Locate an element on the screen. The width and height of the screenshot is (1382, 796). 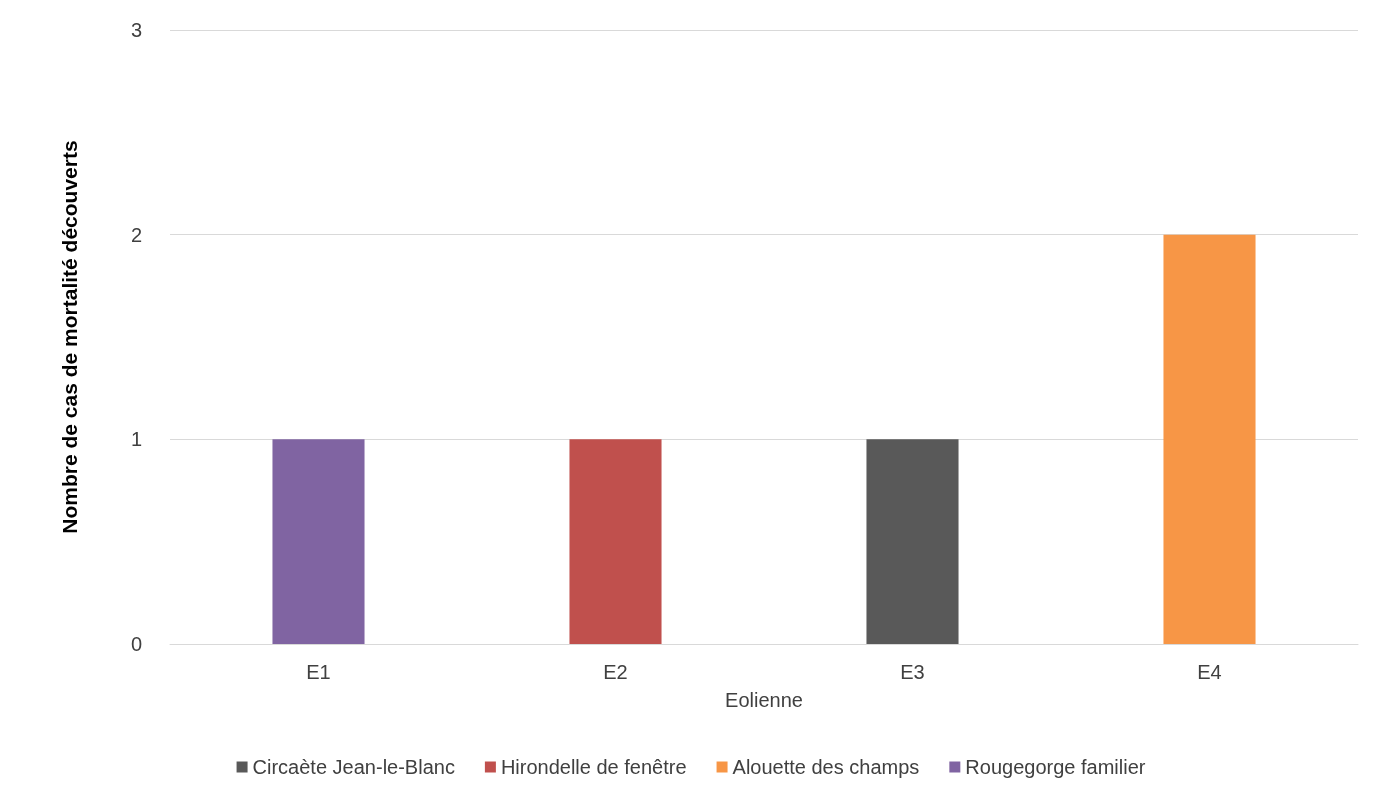
legend-label: Rougegorge familier is located at coordinates (1055, 767).